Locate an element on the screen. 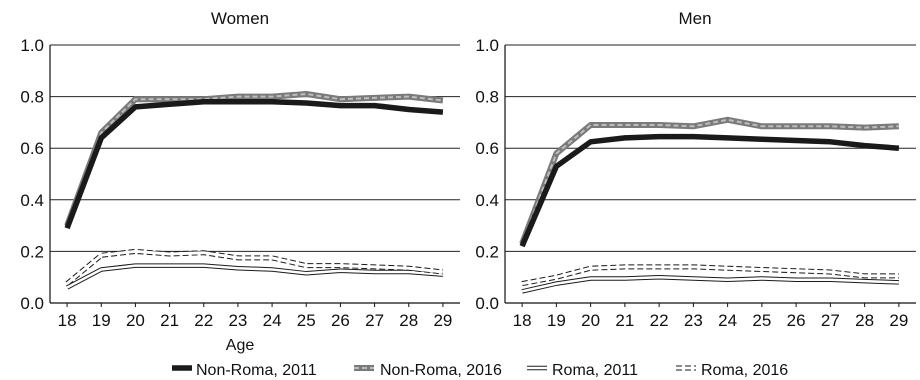 The image size is (920, 380). legend-label: Non-Roma, 2016 is located at coordinates (441, 370).